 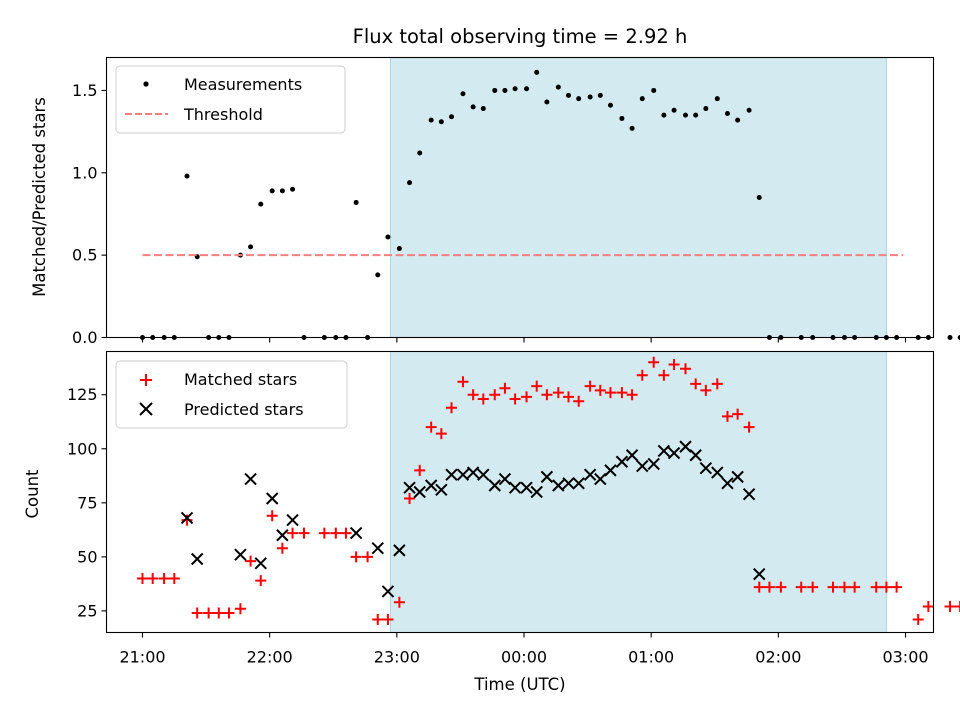 I want to click on ratio-legend-box, so click(x=230, y=99).